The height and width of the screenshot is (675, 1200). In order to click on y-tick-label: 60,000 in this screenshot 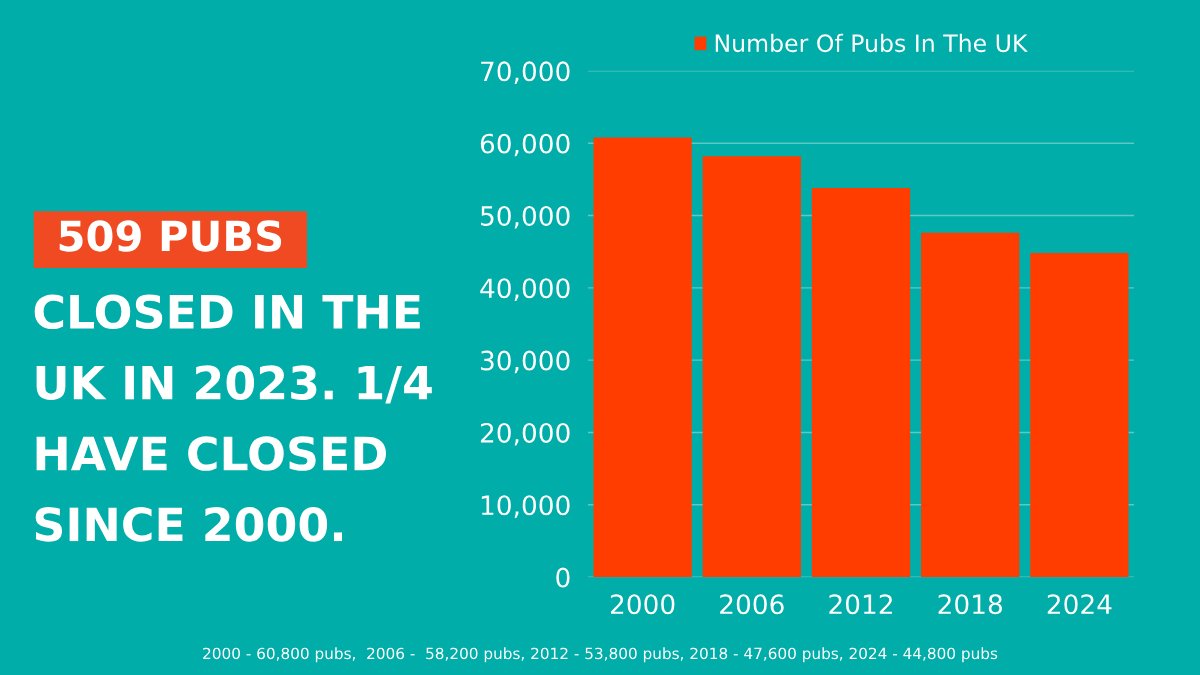, I will do `click(525, 145)`.